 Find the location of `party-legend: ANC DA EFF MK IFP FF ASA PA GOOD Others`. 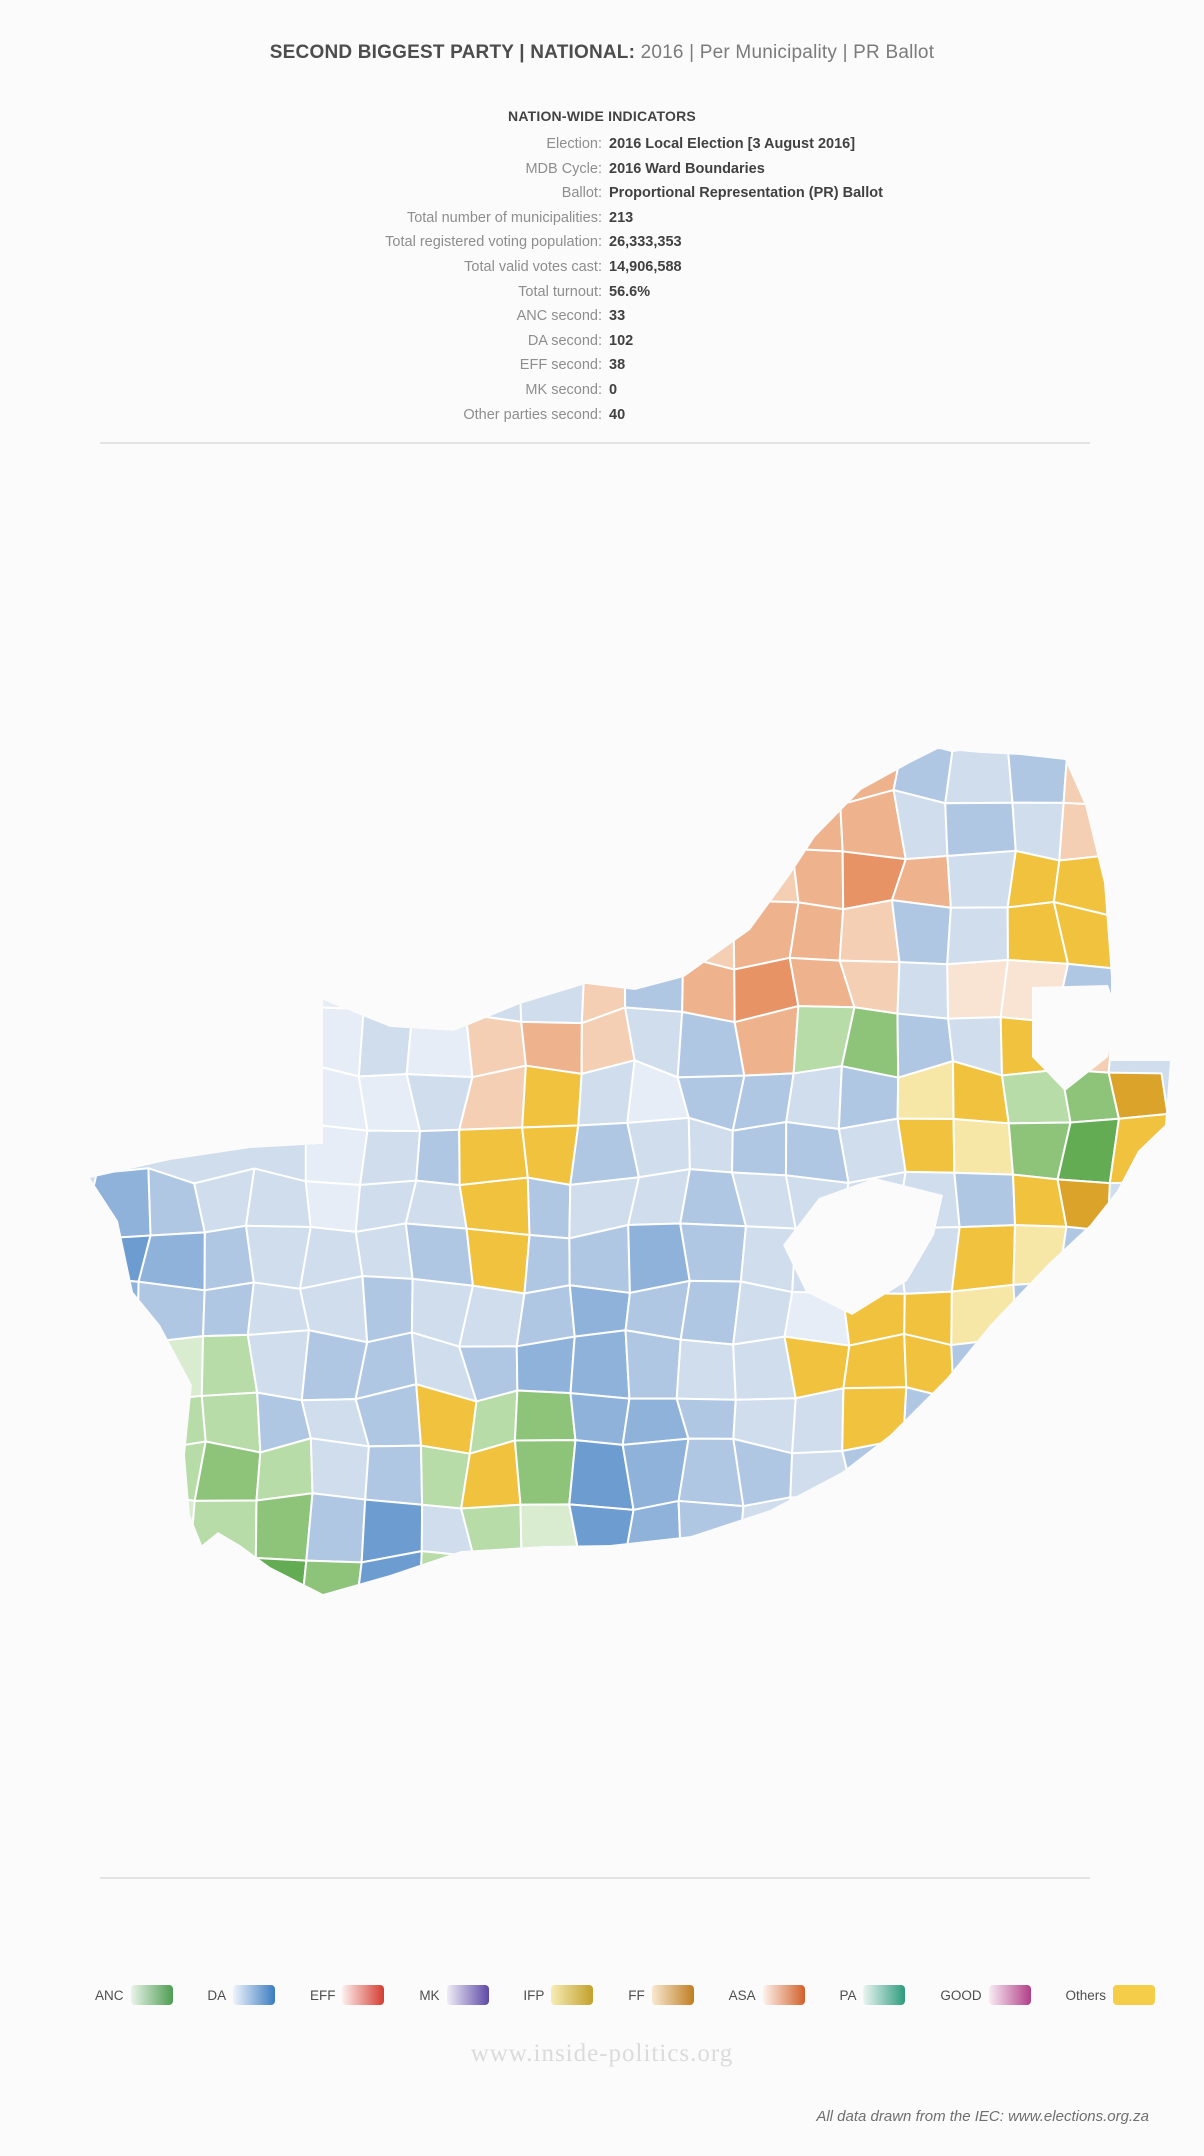

party-legend: ANC DA EFF MK IFP FF ASA PA GOOD Others is located at coordinates (625, 1995).